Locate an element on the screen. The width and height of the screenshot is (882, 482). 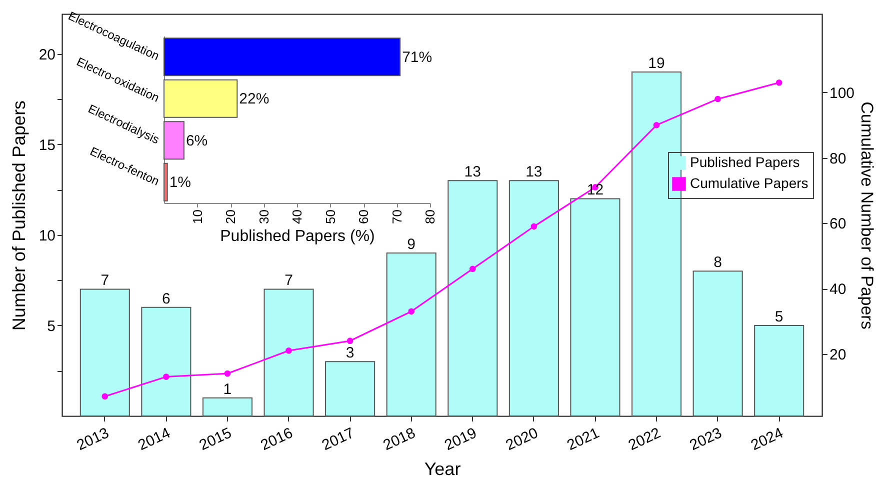
data-label: 5 is located at coordinates (779, 317).